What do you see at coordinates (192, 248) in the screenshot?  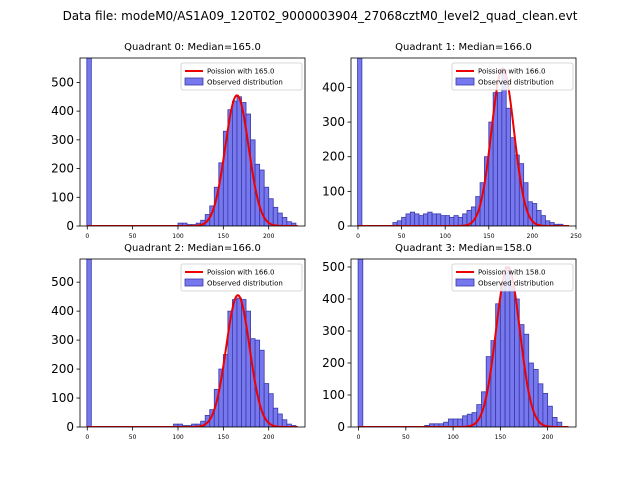 I see `panel-title: Quadrant 2: Median=166.0` at bounding box center [192, 248].